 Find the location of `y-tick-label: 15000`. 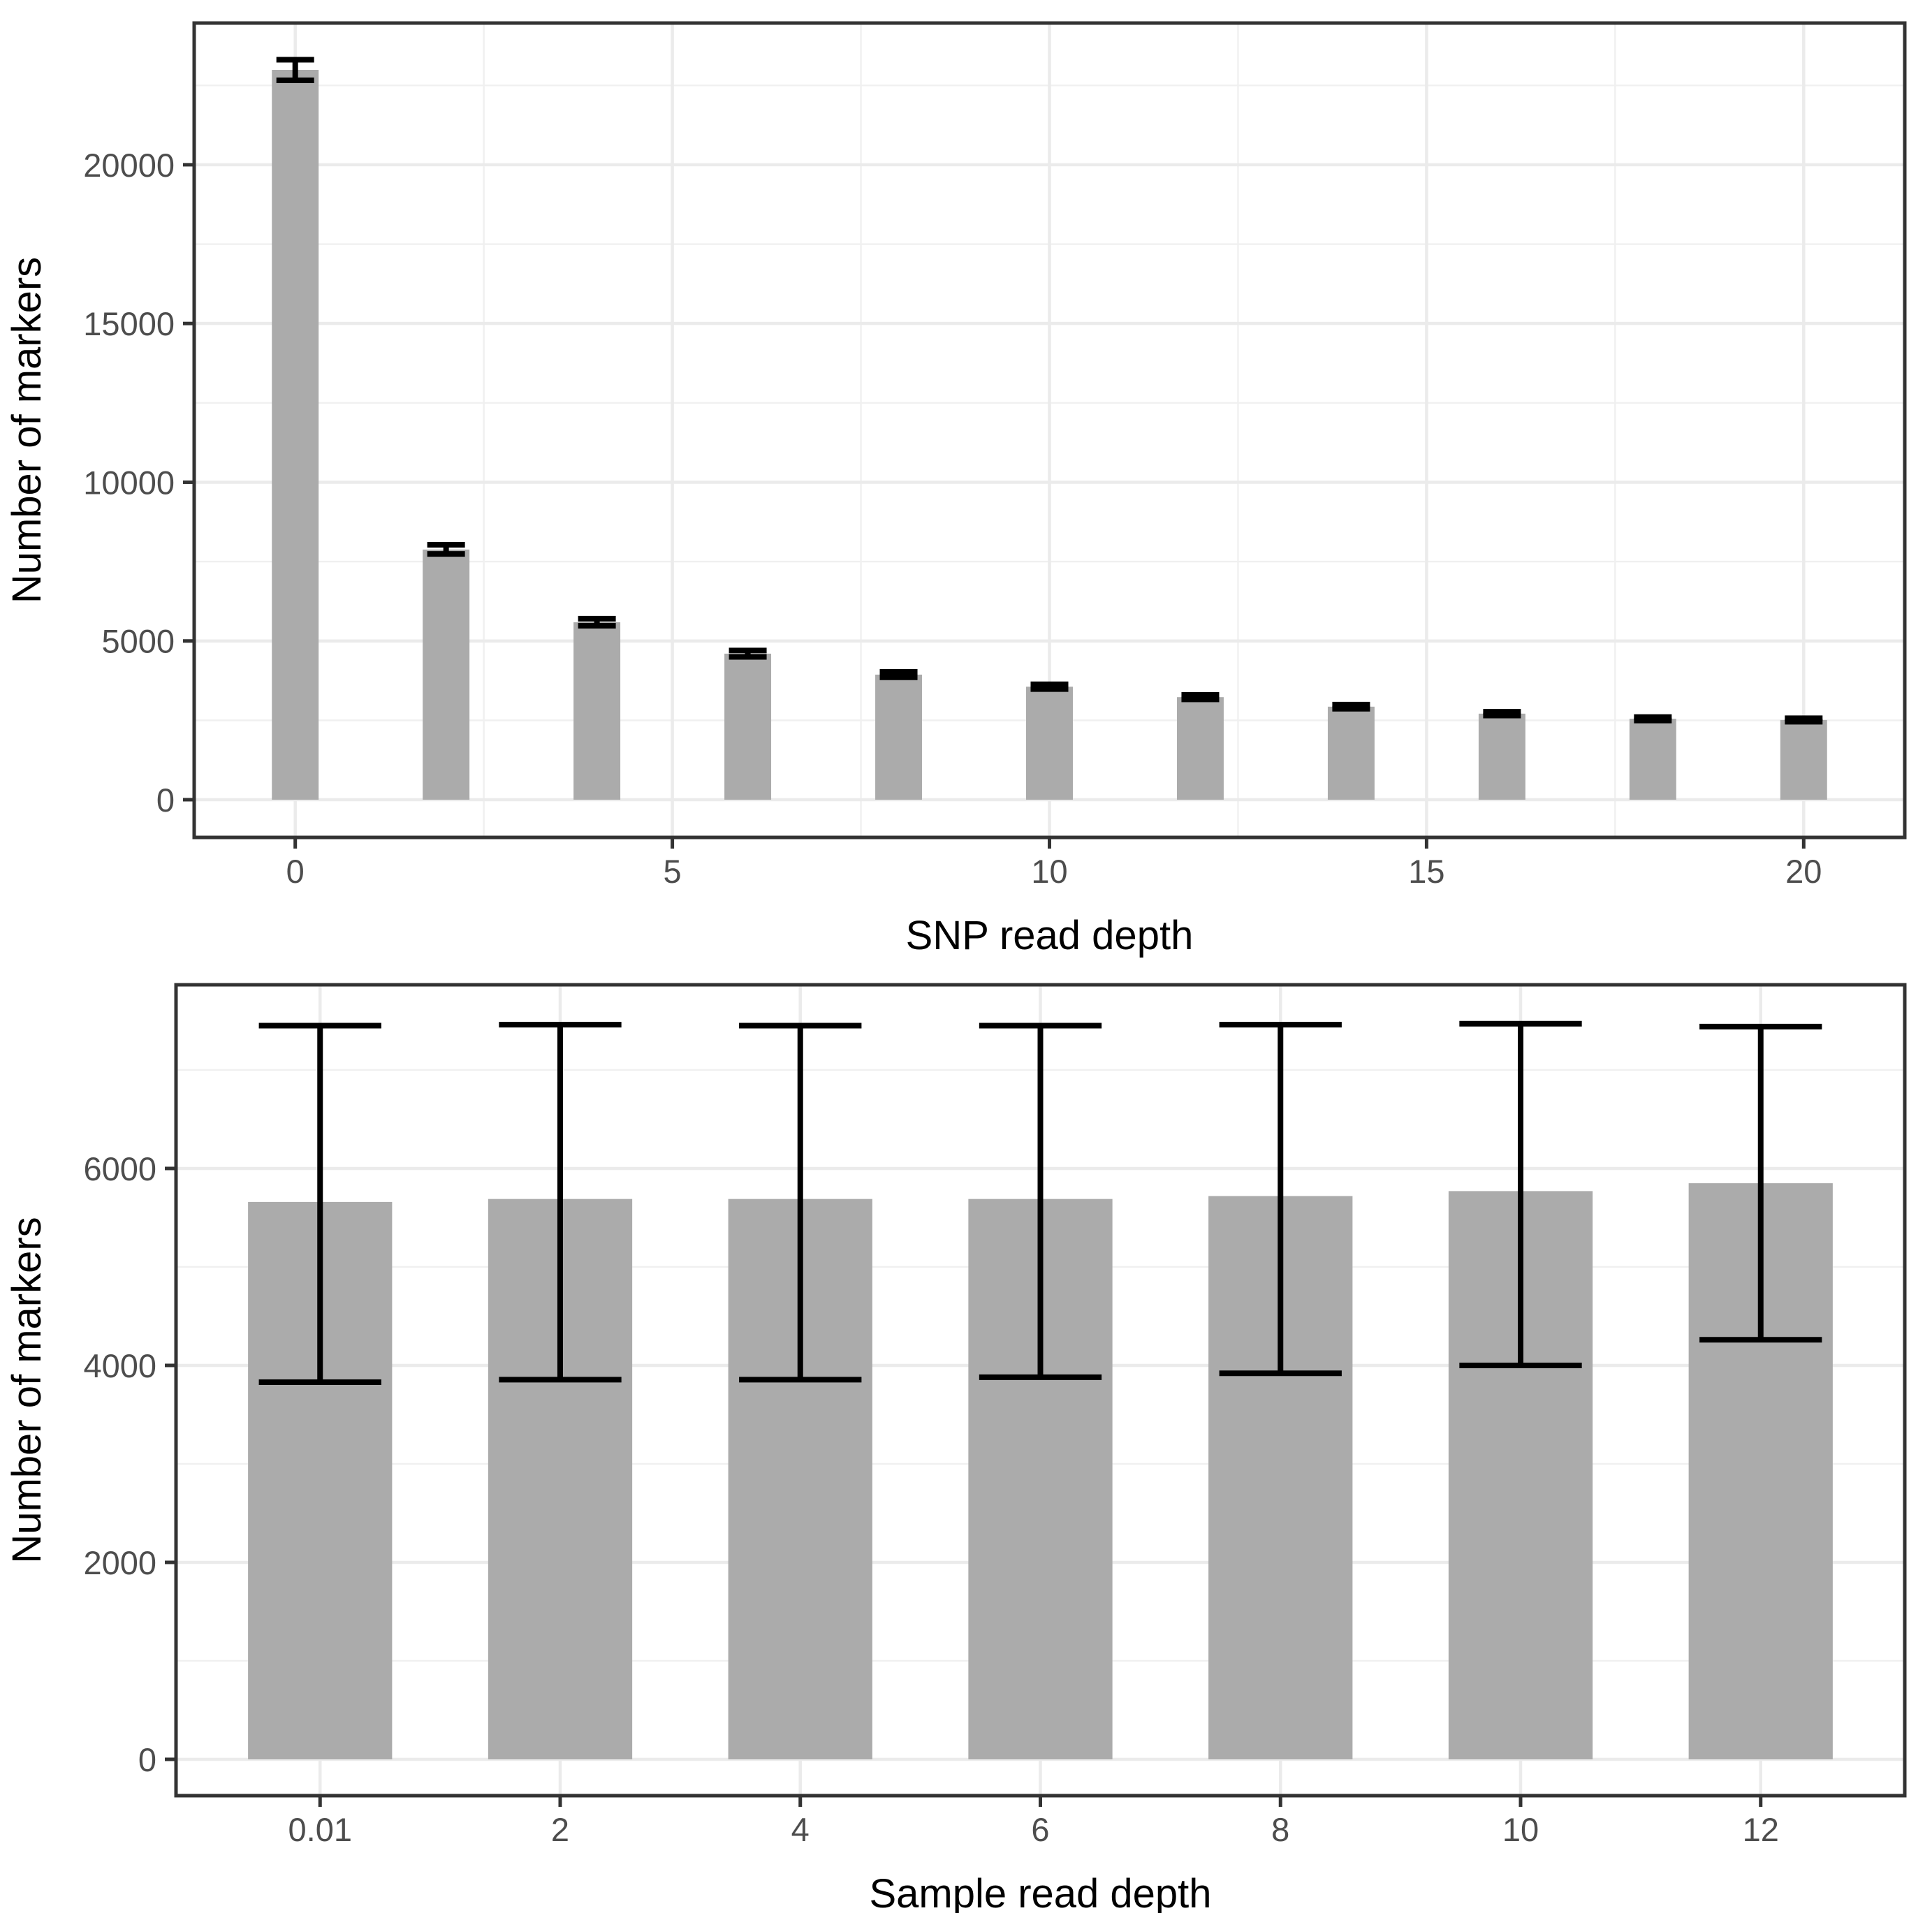

y-tick-label: 15000 is located at coordinates (129, 324).